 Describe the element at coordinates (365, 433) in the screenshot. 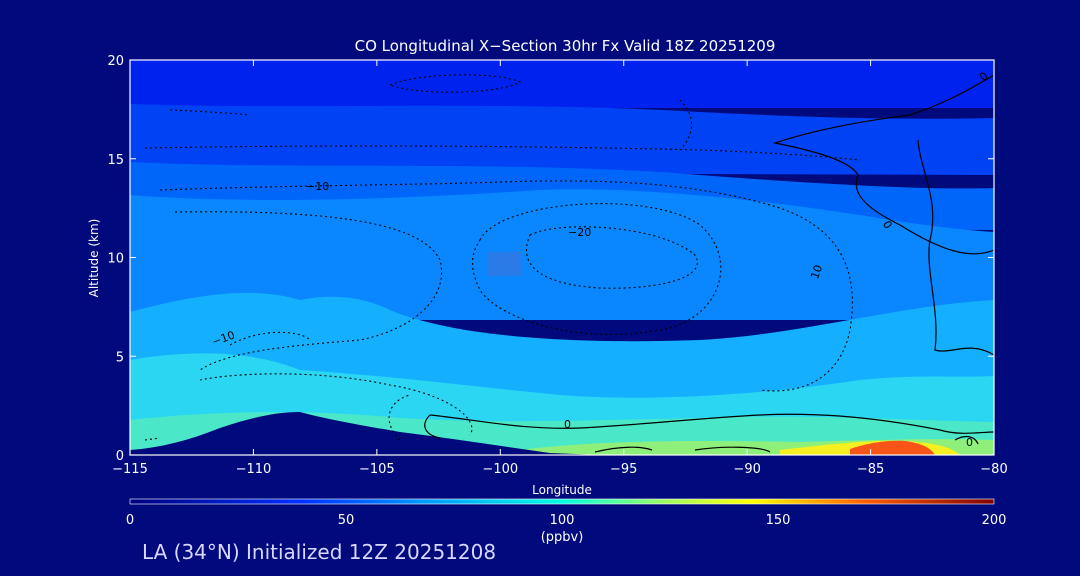

I see `terrain-mask` at that location.